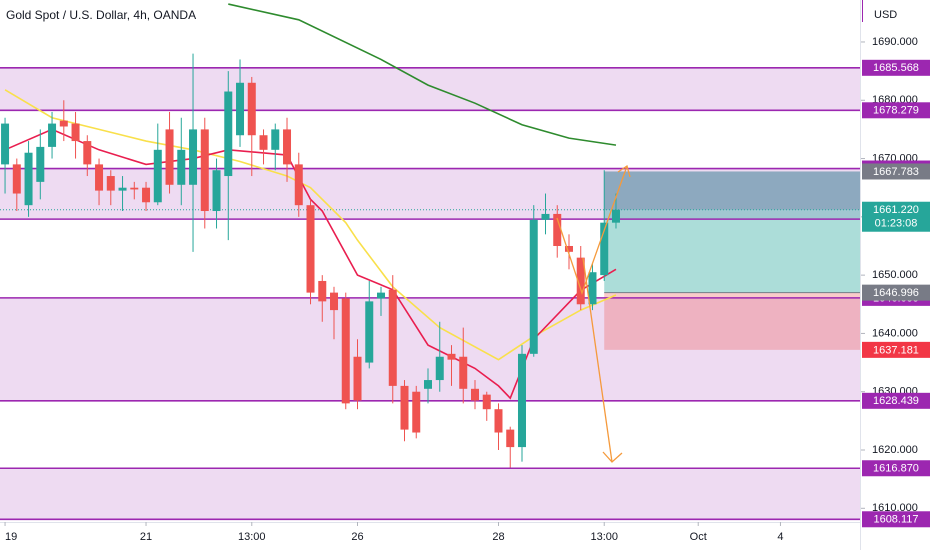  Describe the element at coordinates (732, 190) in the screenshot. I see `position-unrealized` at that location.